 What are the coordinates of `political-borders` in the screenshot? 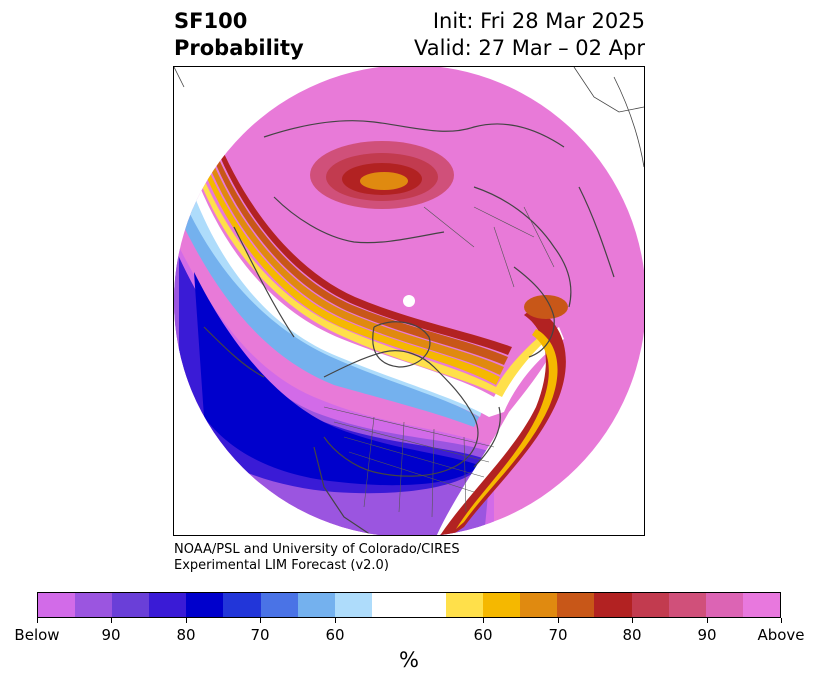 It's located at (439, 362).